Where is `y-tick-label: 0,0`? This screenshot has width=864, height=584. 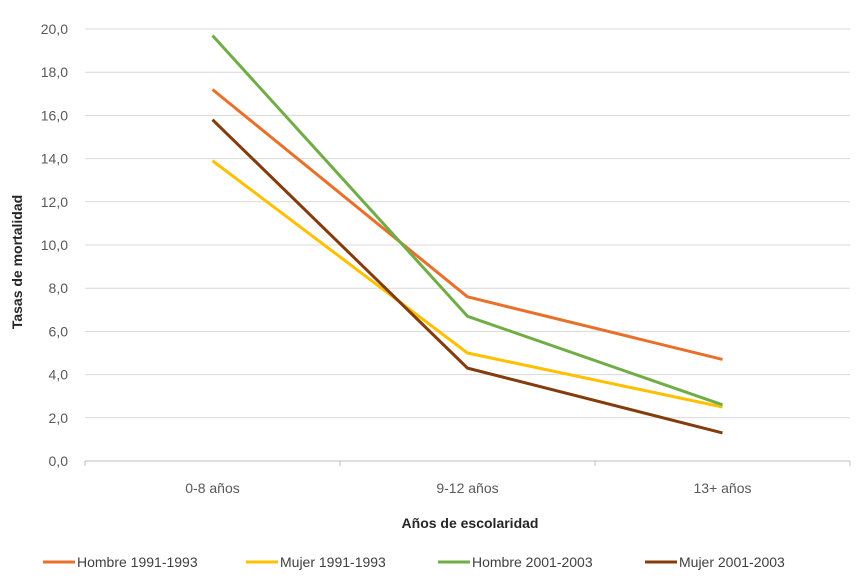 y-tick-label: 0,0 is located at coordinates (59, 461).